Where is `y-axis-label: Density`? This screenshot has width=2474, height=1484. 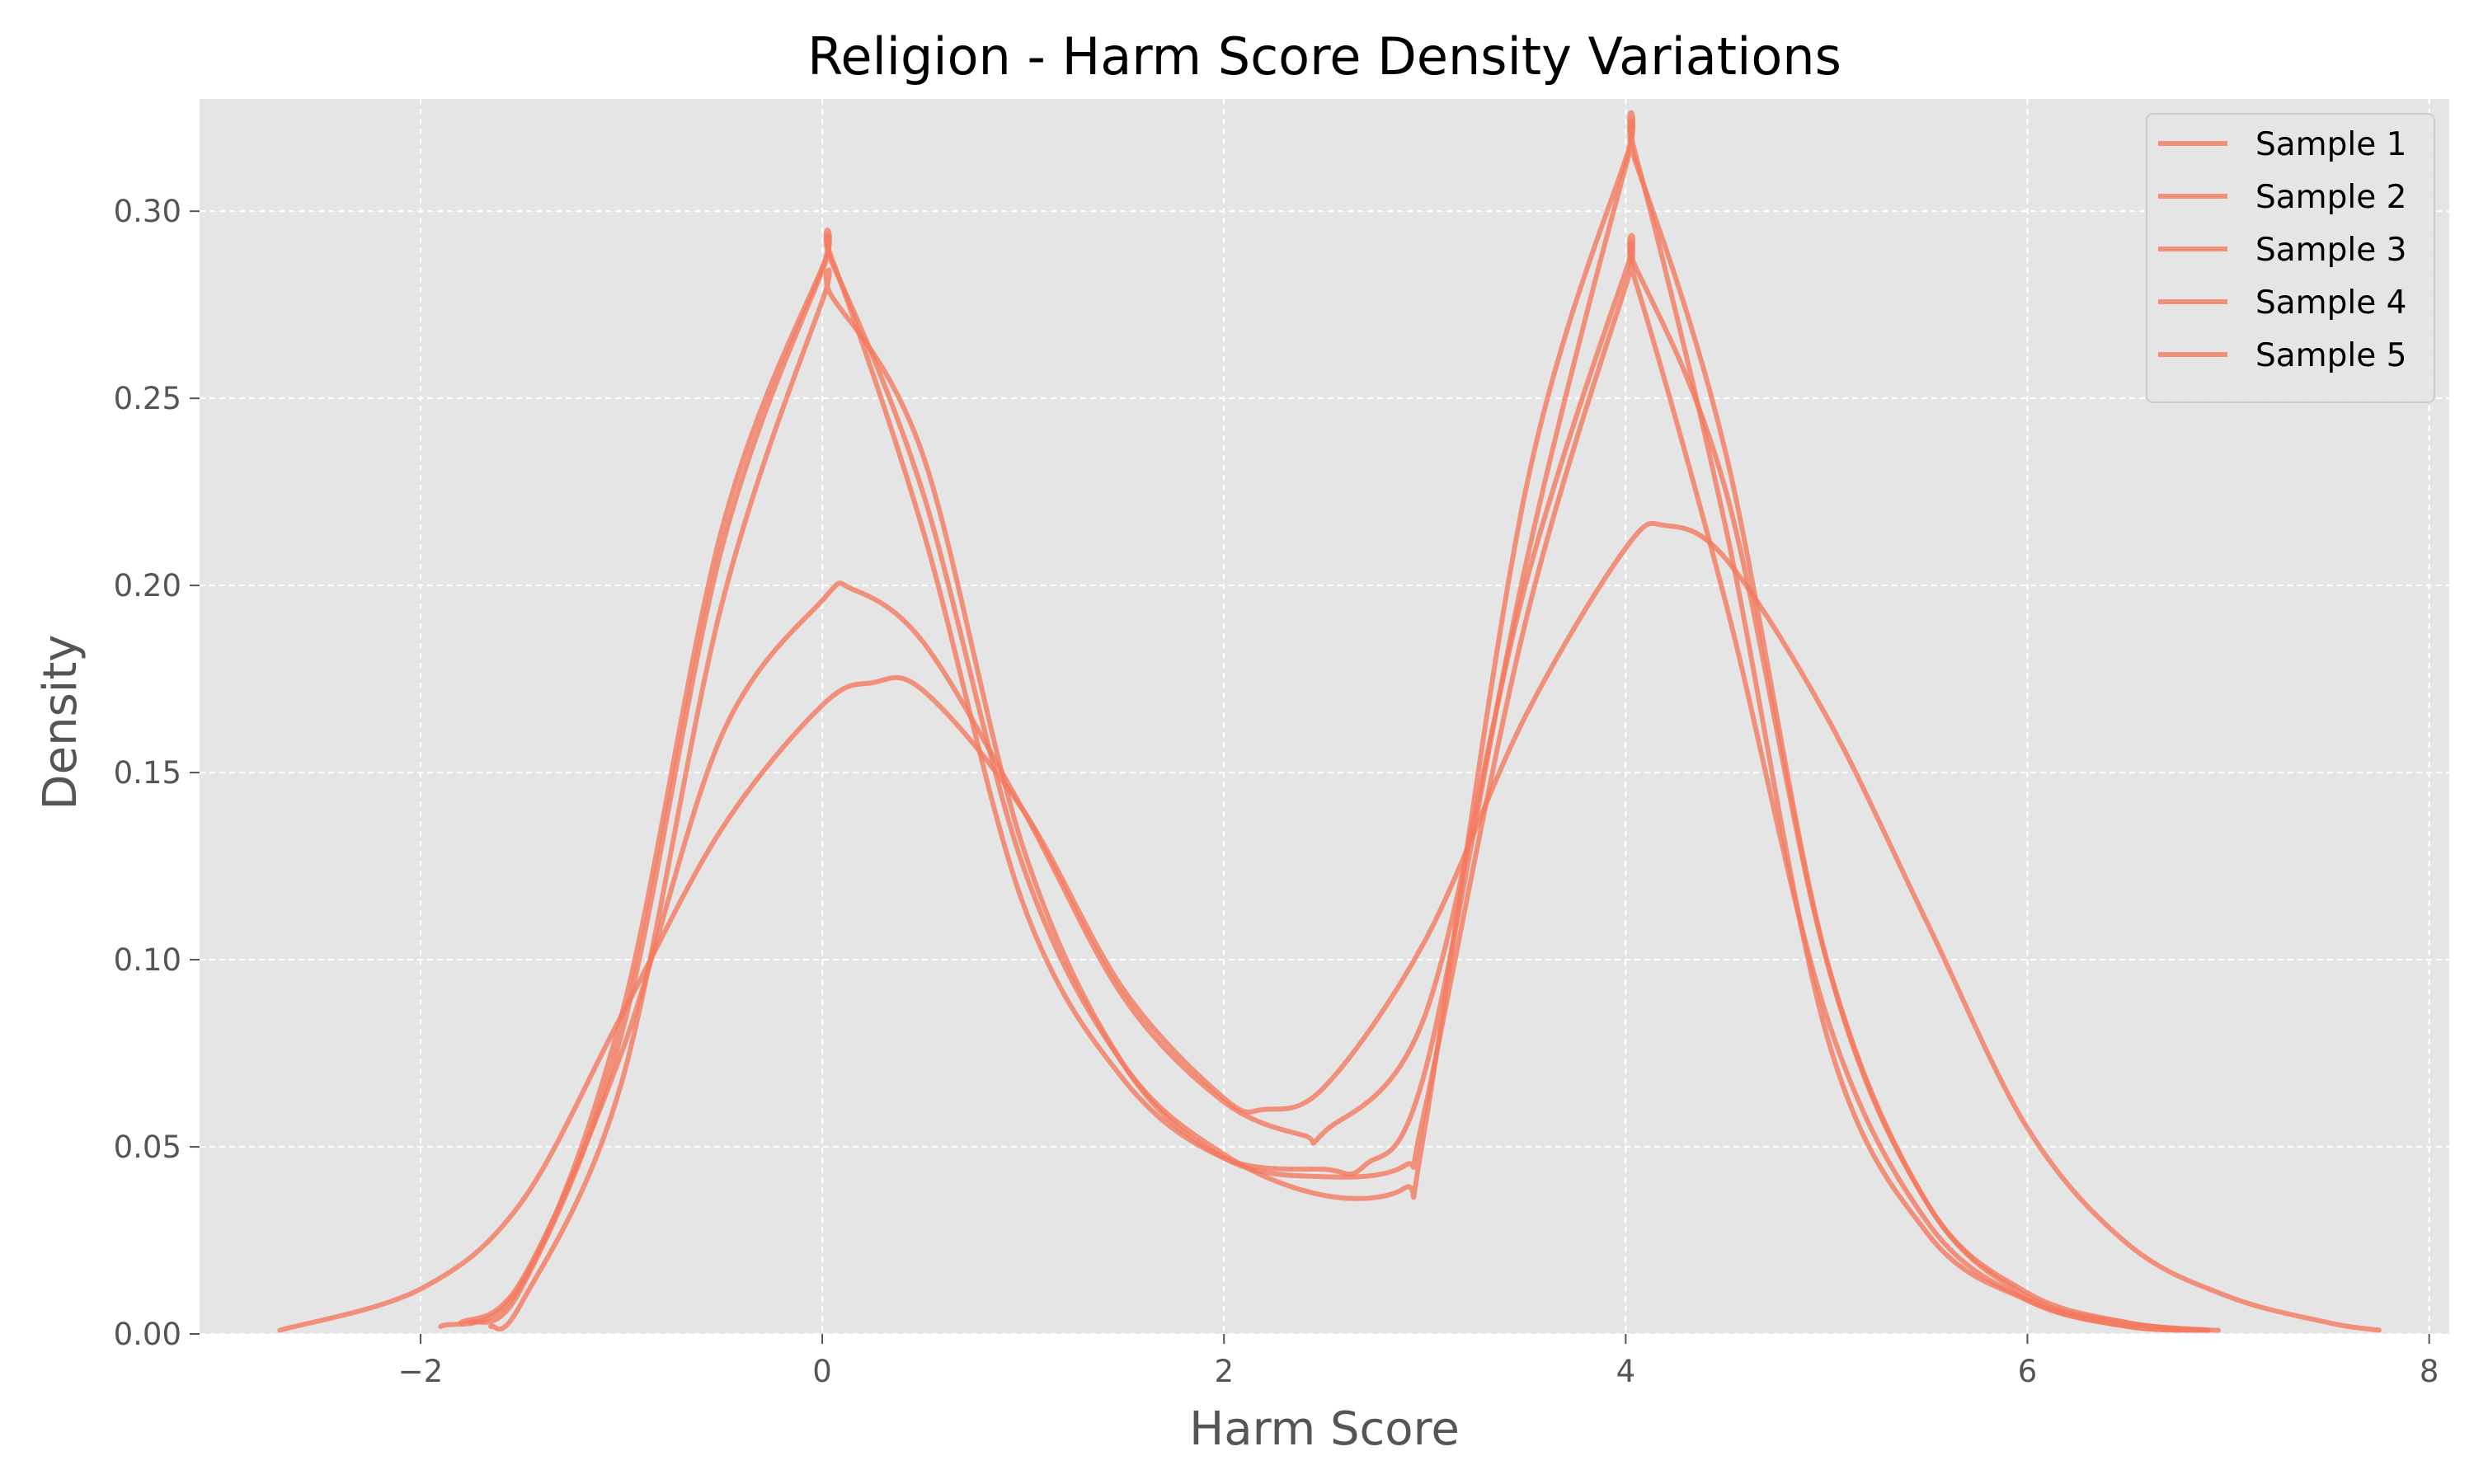
y-axis-label: Density is located at coordinates (60, 722).